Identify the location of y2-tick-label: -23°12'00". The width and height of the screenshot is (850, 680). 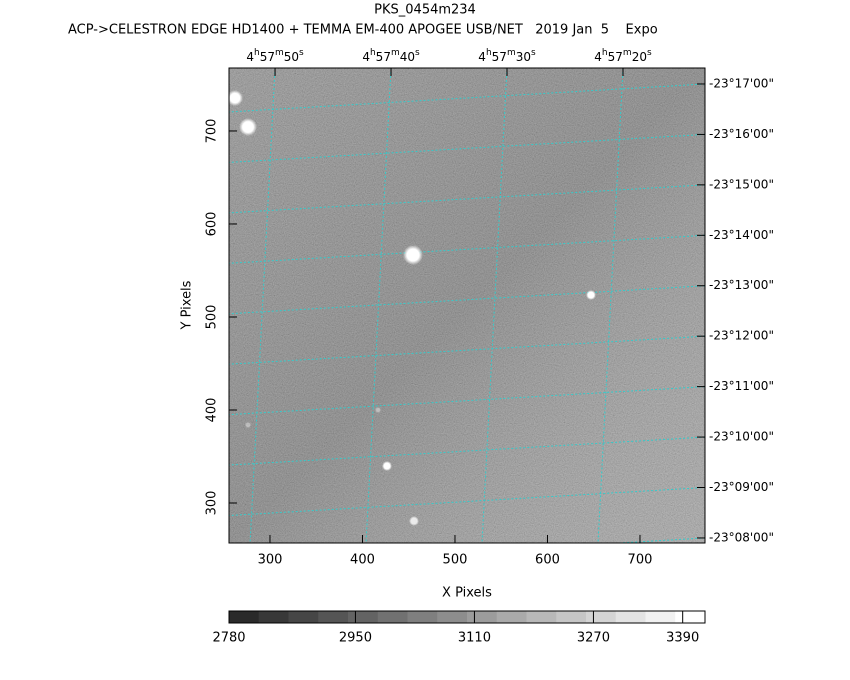
(741, 336).